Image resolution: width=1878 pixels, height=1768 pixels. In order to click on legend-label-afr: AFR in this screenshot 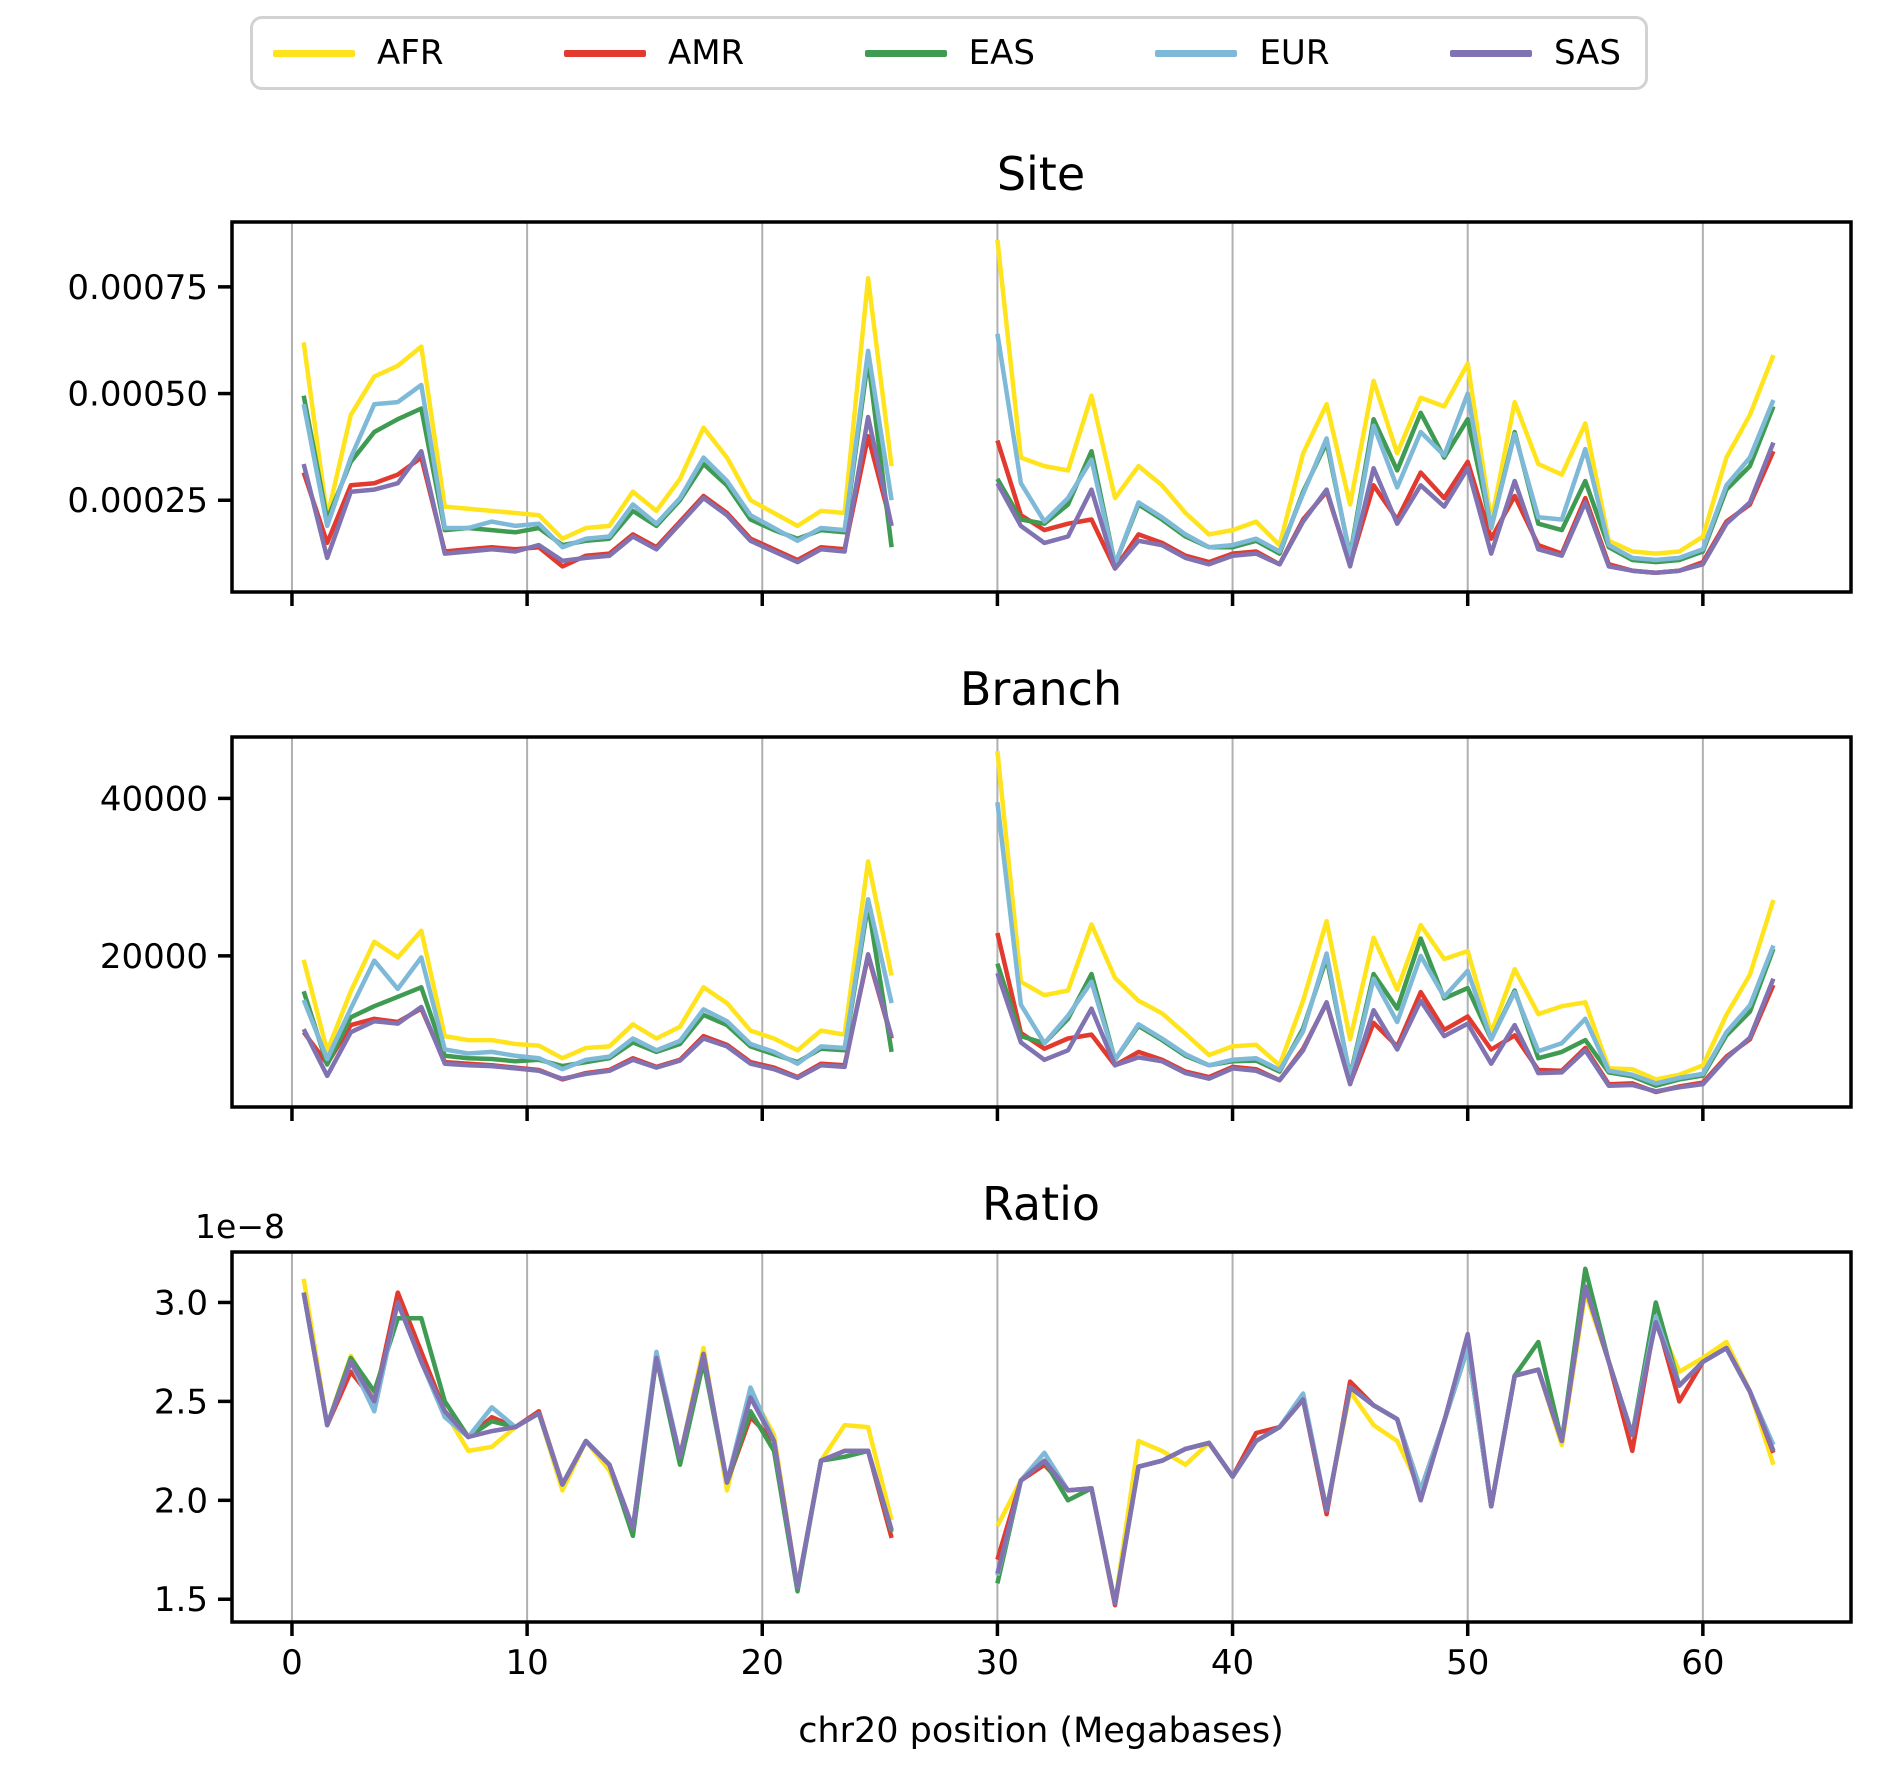, I will do `click(410, 53)`.